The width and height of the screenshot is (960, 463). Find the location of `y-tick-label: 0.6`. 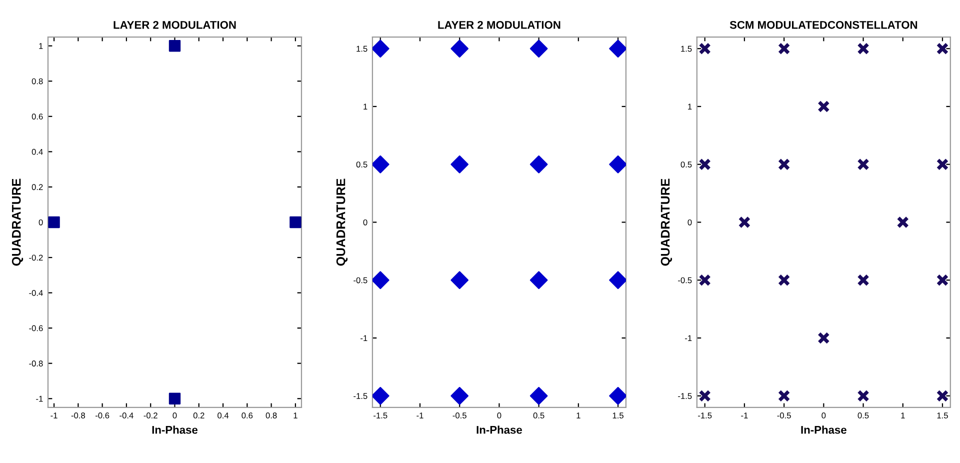

y-tick-label: 0.6 is located at coordinates (37, 117).